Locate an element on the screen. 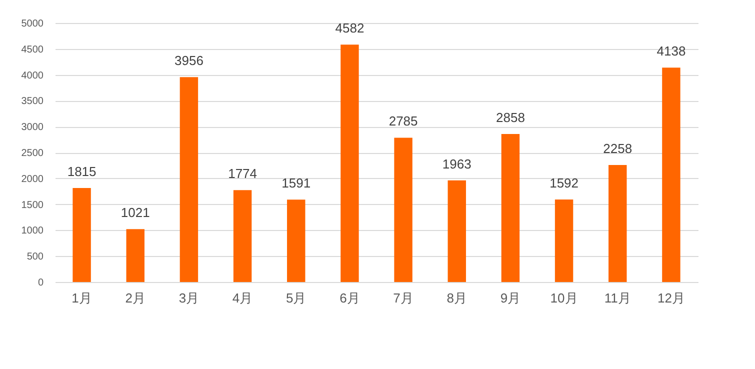  data-label: 1815 is located at coordinates (81, 171).